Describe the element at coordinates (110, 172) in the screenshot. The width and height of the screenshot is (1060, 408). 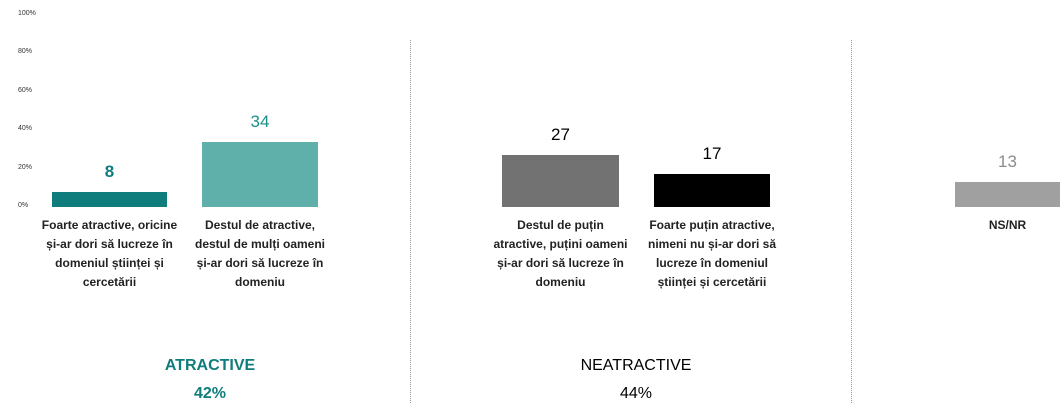
I see `value-label: 8` at that location.